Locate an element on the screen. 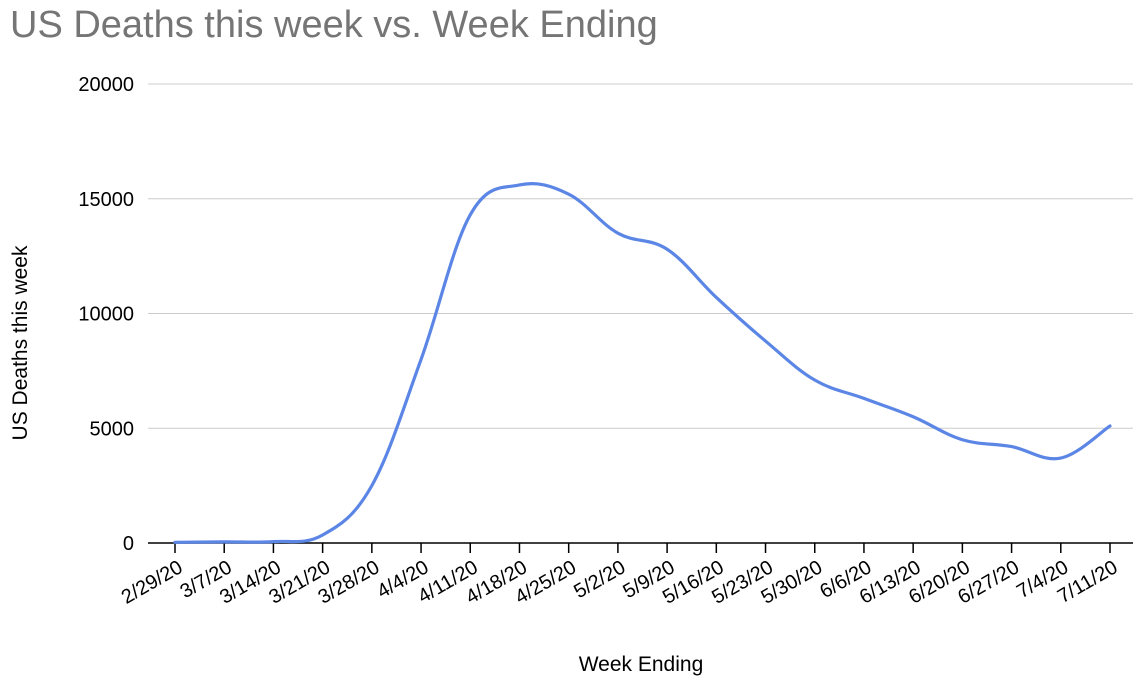 Image resolution: width=1142 pixels, height=682 pixels. x-tick-label: 5/2/20 is located at coordinates (599, 579).